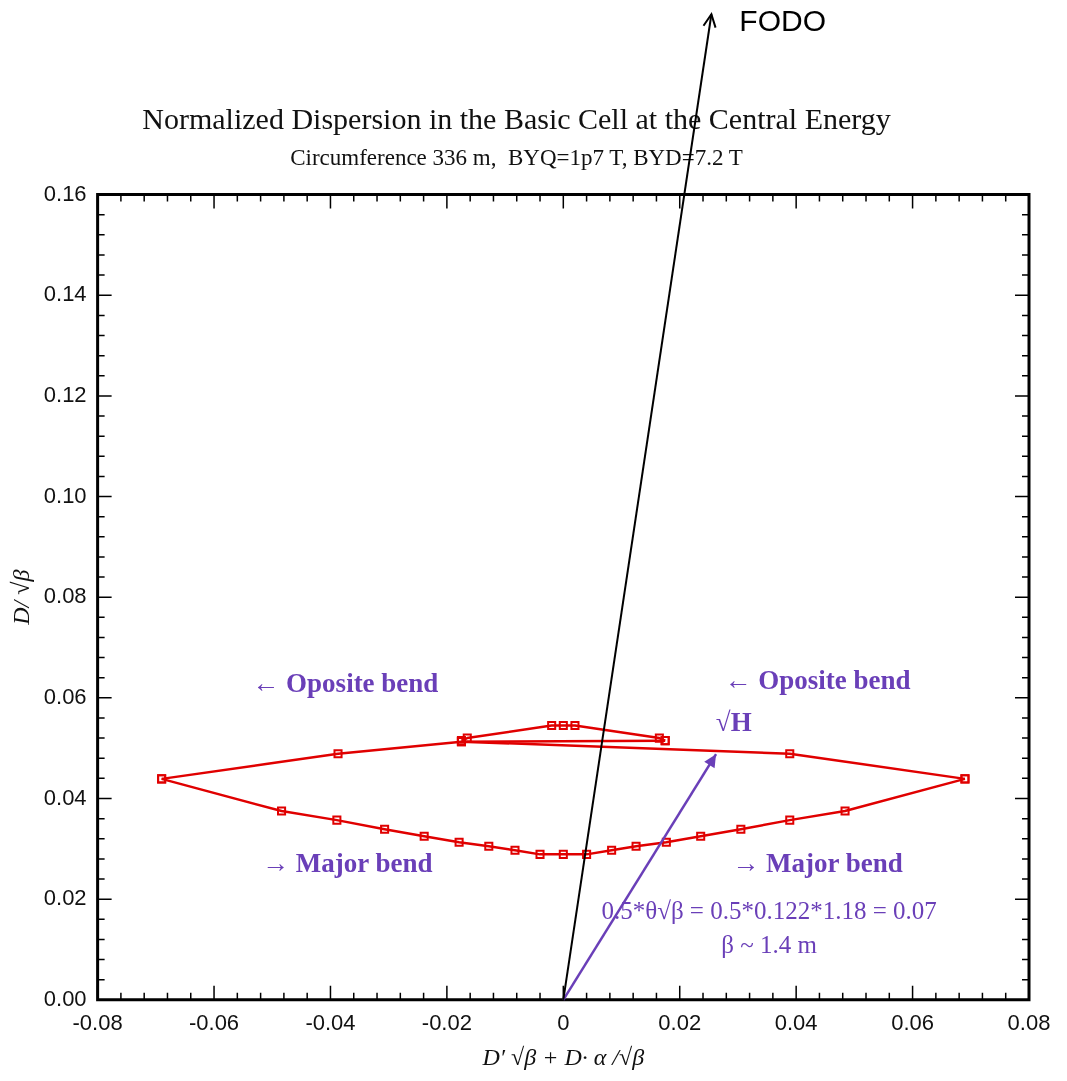 The width and height of the screenshot is (1067, 1081). What do you see at coordinates (733, 722) in the screenshot?
I see `annotation: √H` at bounding box center [733, 722].